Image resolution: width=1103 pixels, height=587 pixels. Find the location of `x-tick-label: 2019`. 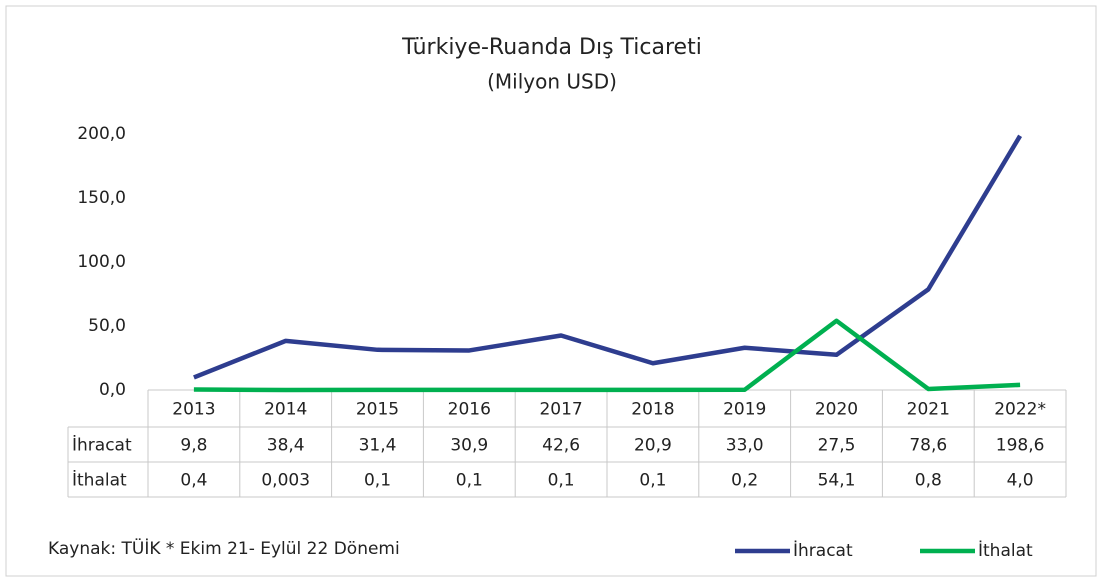

x-tick-label: 2019 is located at coordinates (744, 410).